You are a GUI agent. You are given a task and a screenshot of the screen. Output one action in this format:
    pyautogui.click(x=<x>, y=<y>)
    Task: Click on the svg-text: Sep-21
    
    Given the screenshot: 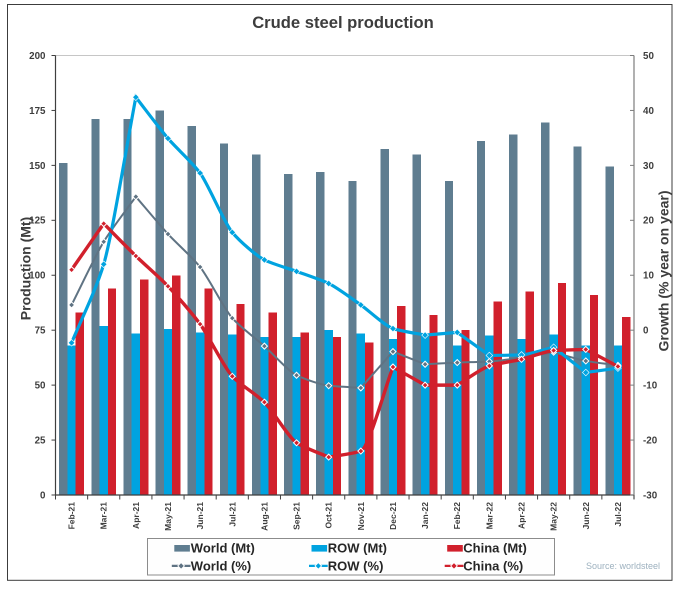 What is the action you would take?
    pyautogui.click(x=297, y=516)
    